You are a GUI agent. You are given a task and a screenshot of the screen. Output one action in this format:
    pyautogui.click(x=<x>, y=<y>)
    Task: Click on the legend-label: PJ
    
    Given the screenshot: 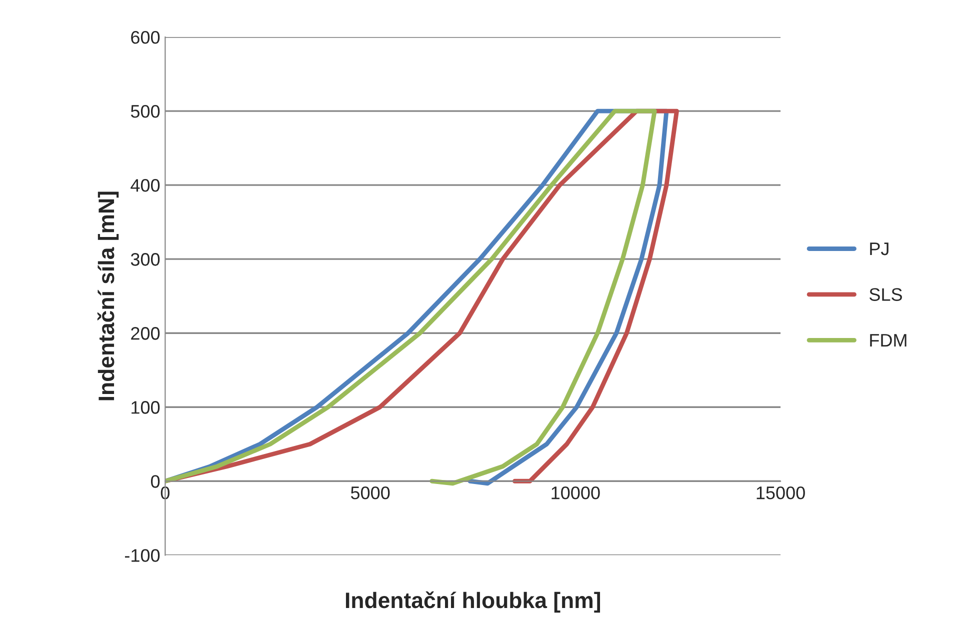 What is the action you would take?
    pyautogui.click(x=879, y=249)
    